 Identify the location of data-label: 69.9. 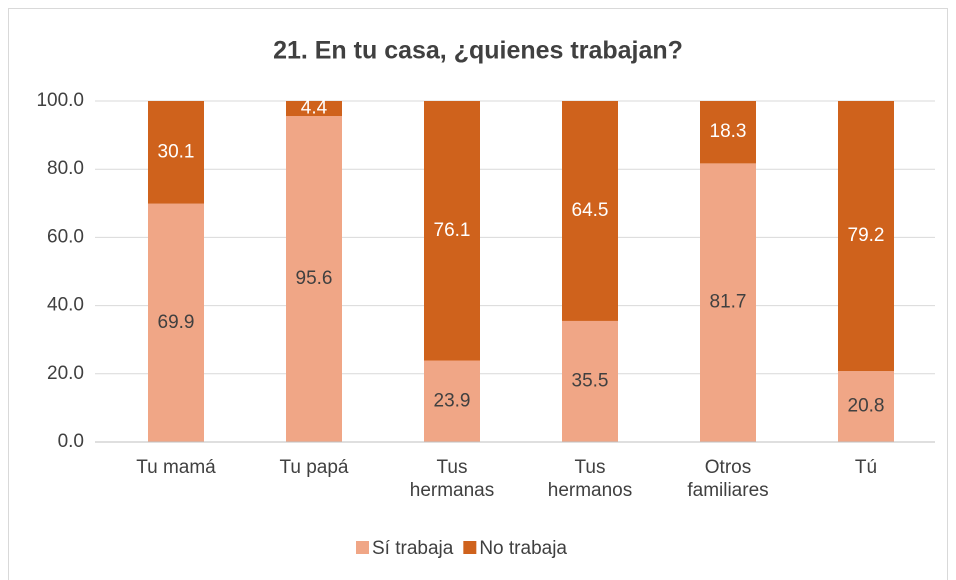
(176, 322).